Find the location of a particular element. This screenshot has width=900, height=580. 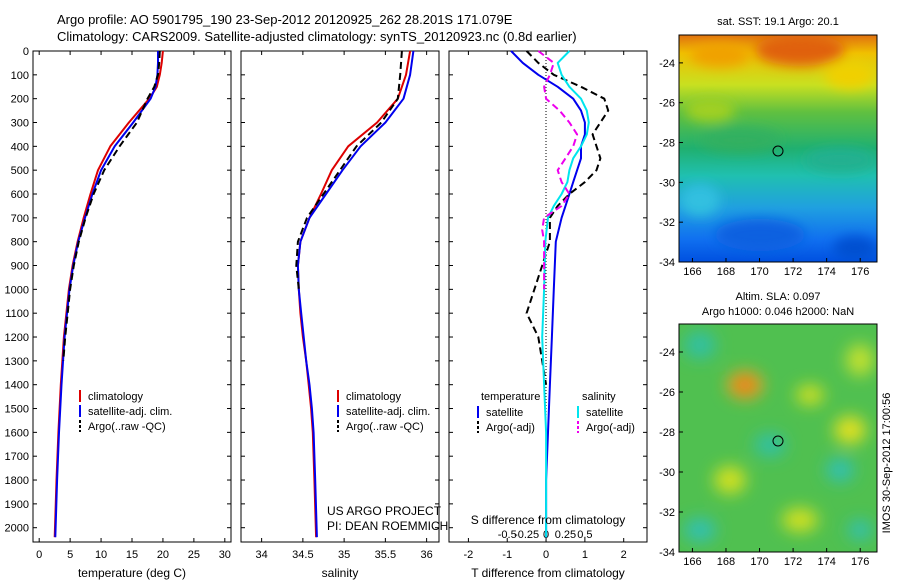

sst-map-lon-label: 172 is located at coordinates (793, 272).